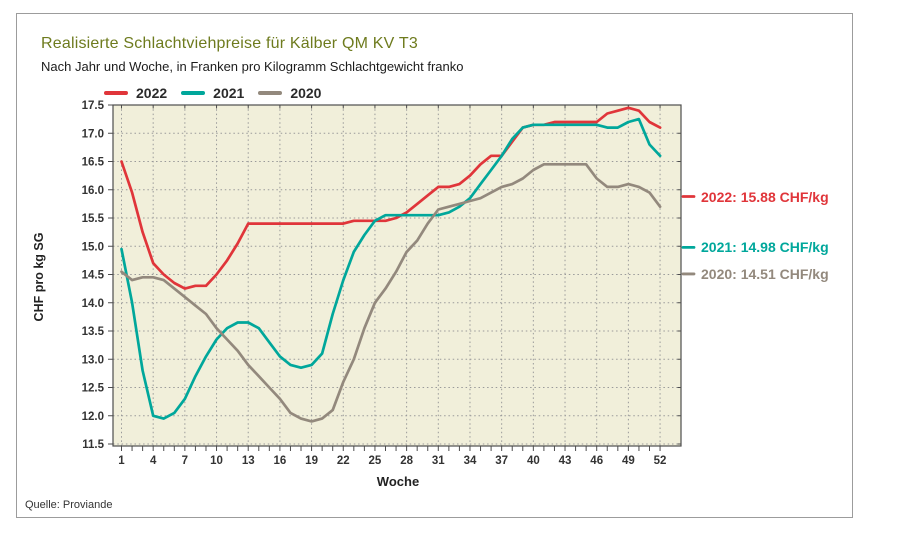 This screenshot has width=897, height=551. What do you see at coordinates (121, 461) in the screenshot?
I see `x-tick-label: 1` at bounding box center [121, 461].